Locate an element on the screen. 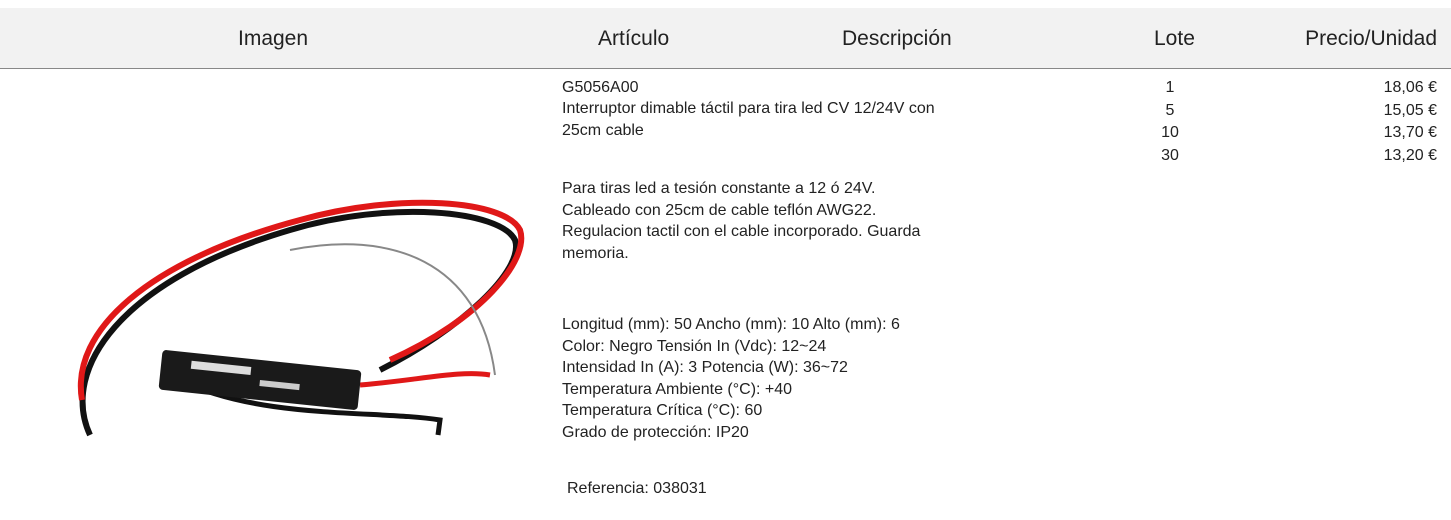 The width and height of the screenshot is (1451, 520). spec-line: Grado de protección: IP20 is located at coordinates (655, 432).